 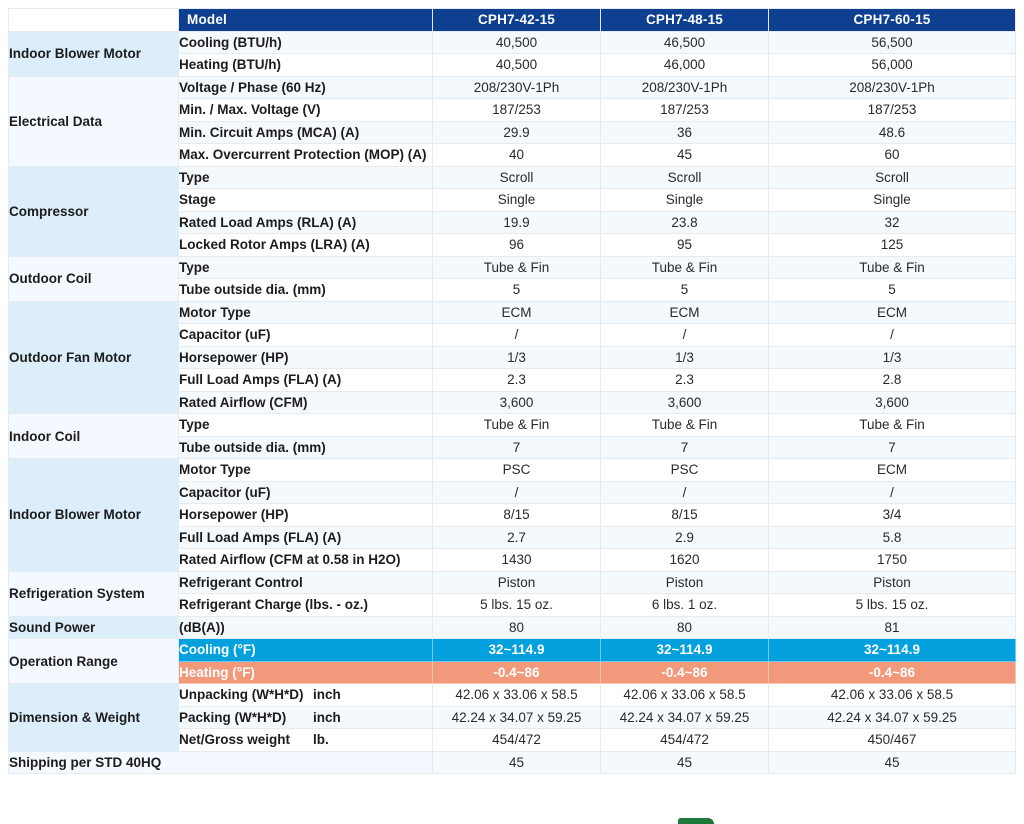 I want to click on header-blank-cell, so click(x=93, y=20).